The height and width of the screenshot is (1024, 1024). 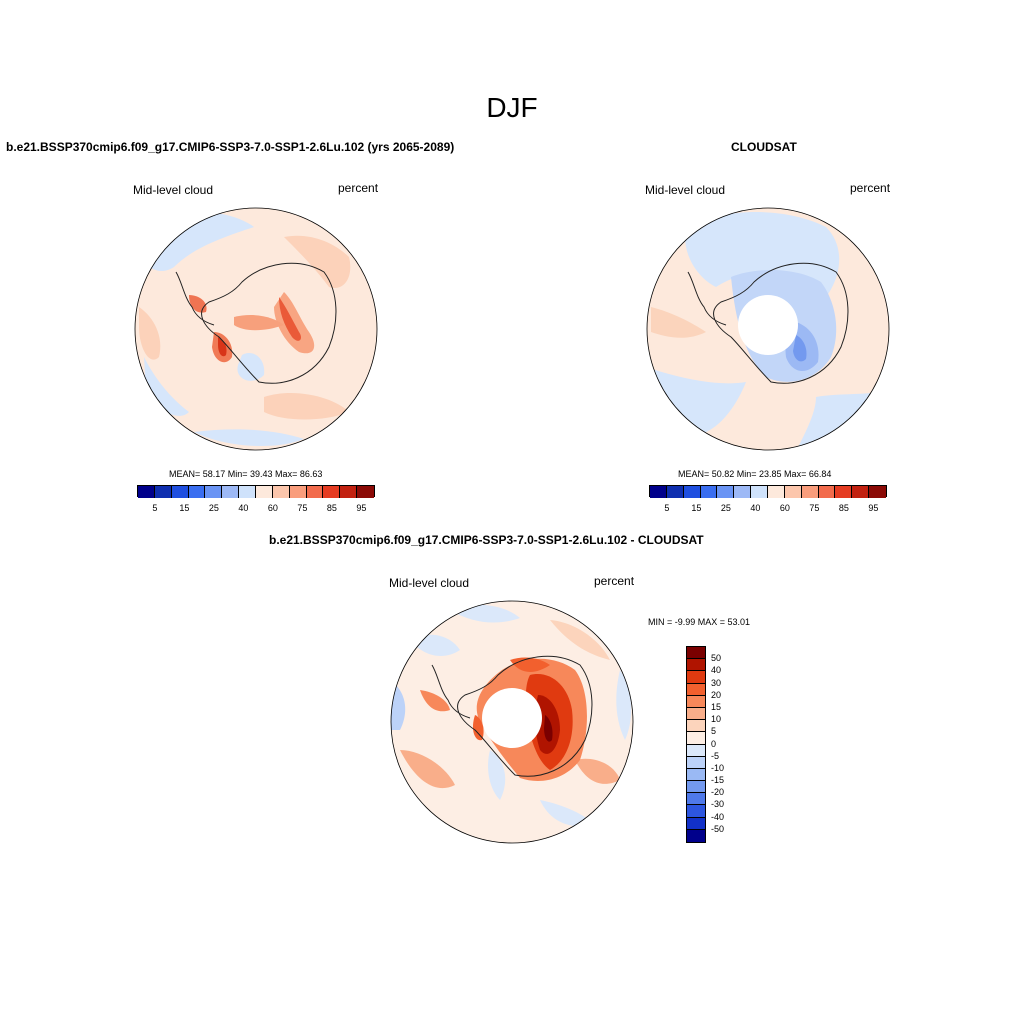 What do you see at coordinates (718, 780) in the screenshot?
I see `diff-colorbar-tick-label: -15` at bounding box center [718, 780].